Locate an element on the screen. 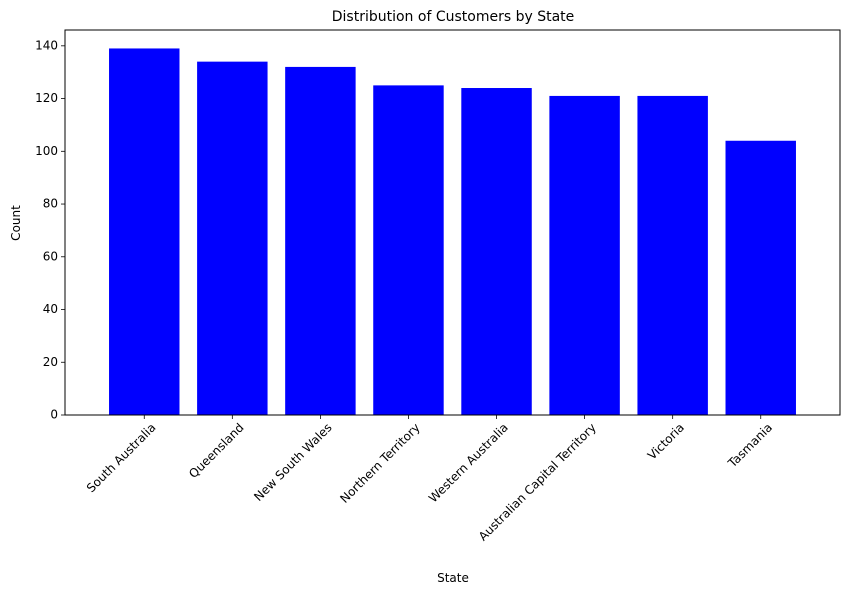 The width and height of the screenshot is (850, 596). y-tick-label: 140 is located at coordinates (46, 45).